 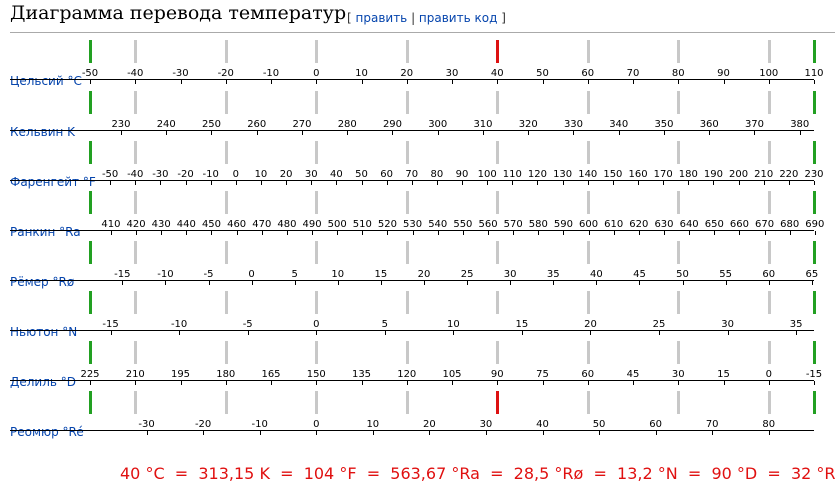 What do you see at coordinates (638, 174) in the screenshot?
I see `tick-label: 160` at bounding box center [638, 174].